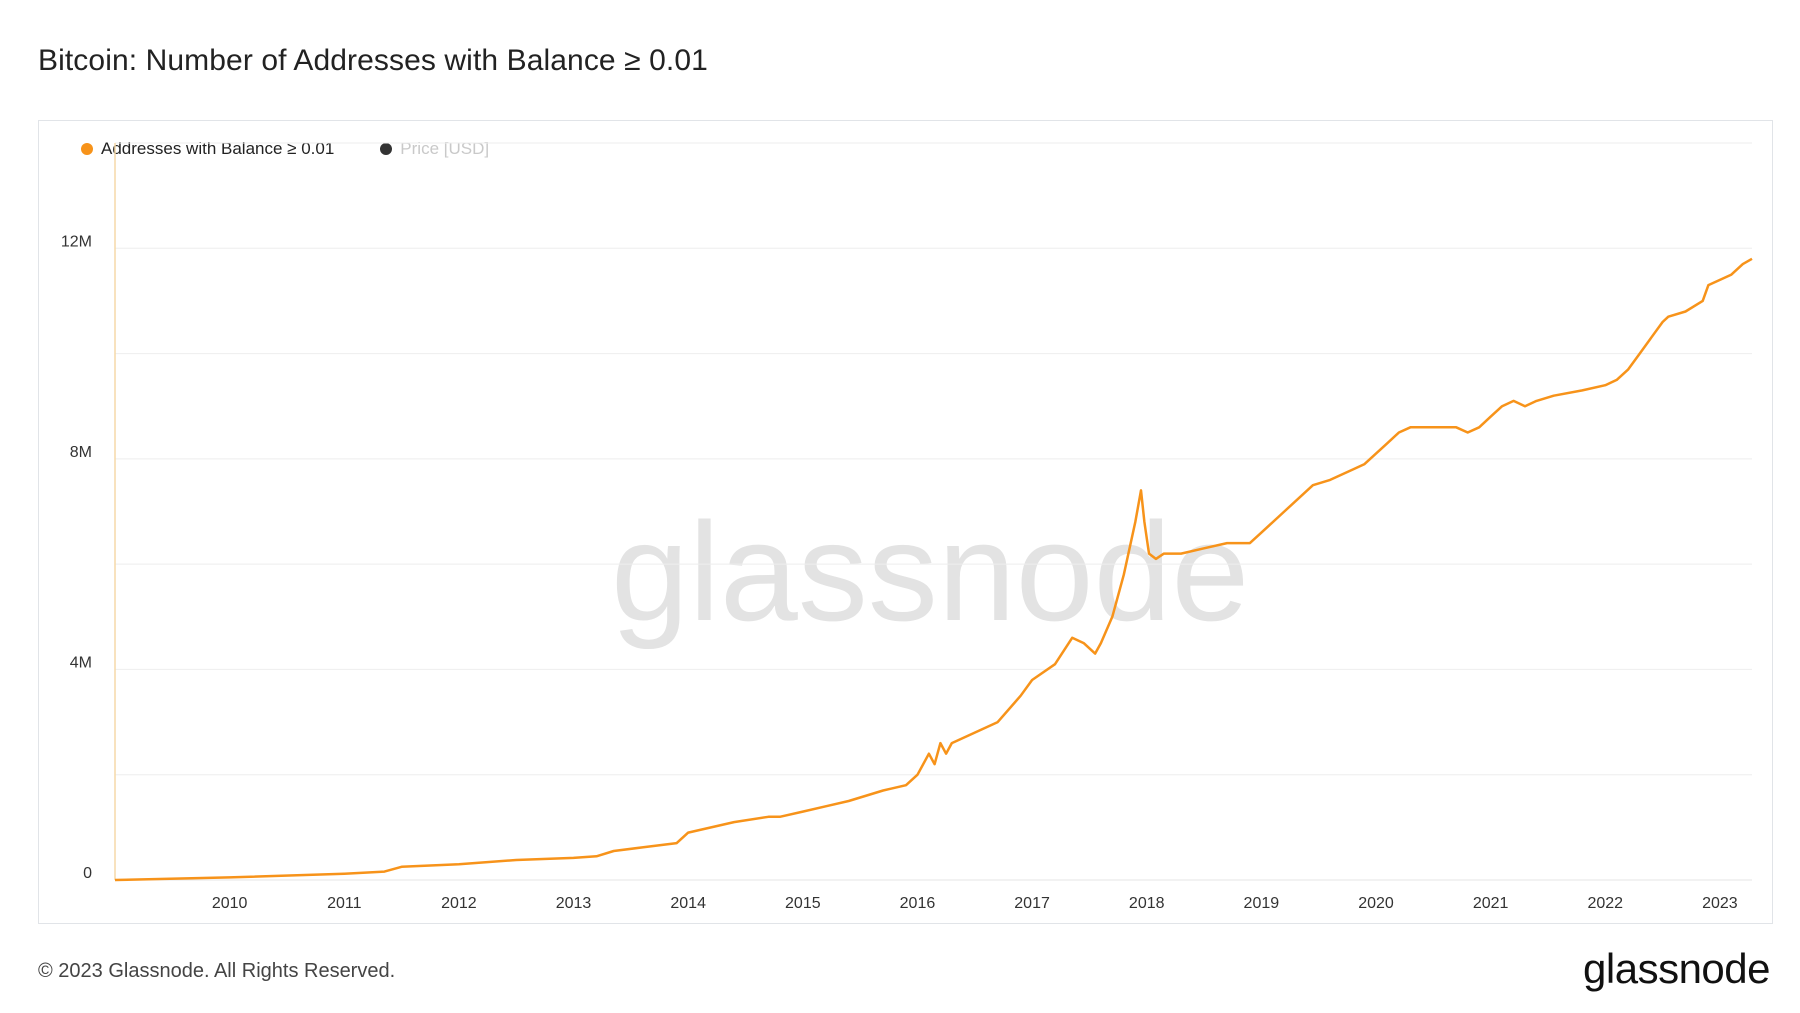 Image resolution: width=1800 pixels, height=1013 pixels. What do you see at coordinates (386, 149) in the screenshot?
I see `legend-dot-price` at bounding box center [386, 149].